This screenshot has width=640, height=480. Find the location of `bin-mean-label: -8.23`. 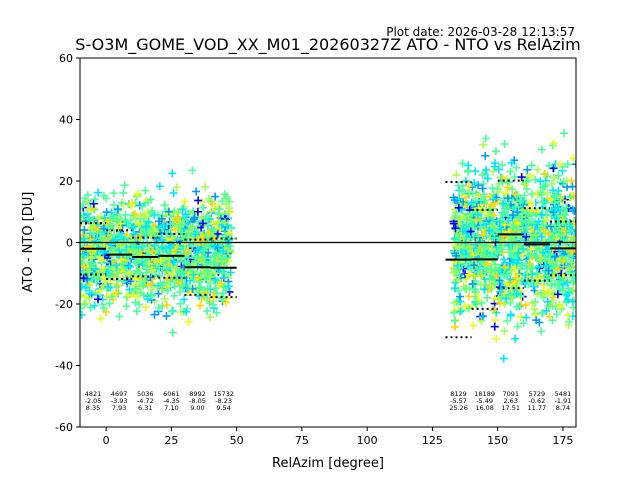

bin-mean-label: -8.23 is located at coordinates (223, 401).